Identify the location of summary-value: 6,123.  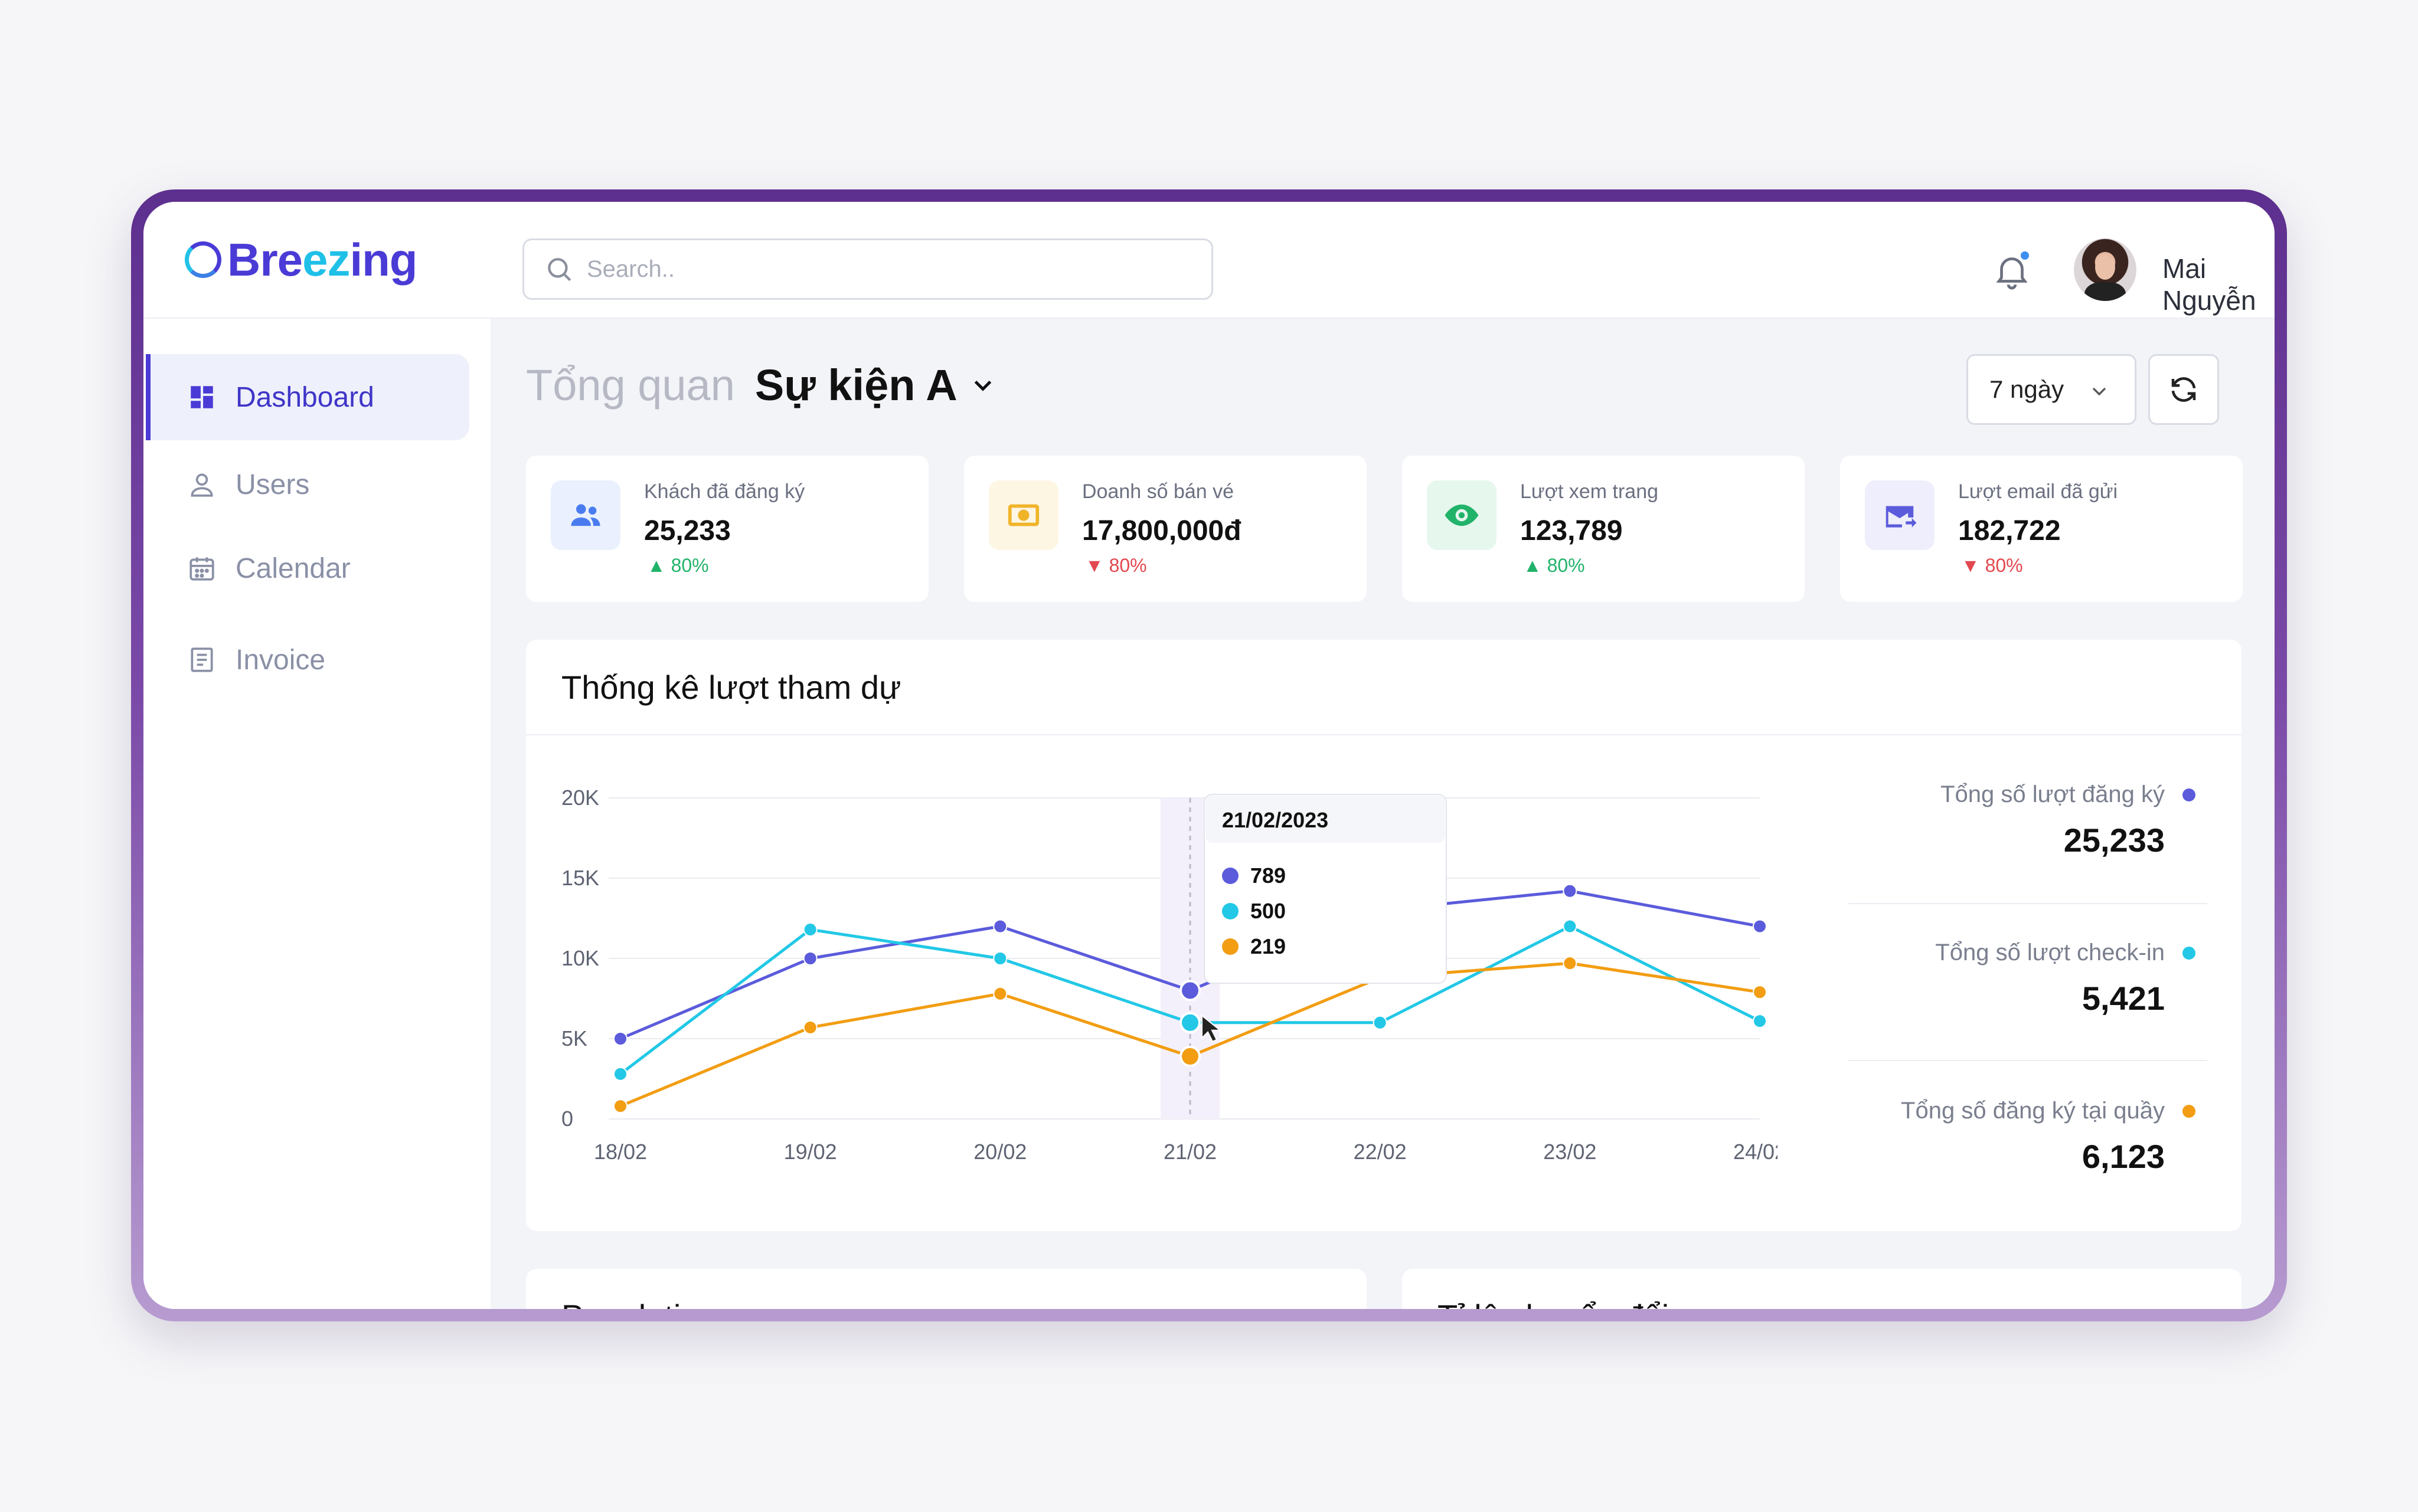
(2123, 1156).